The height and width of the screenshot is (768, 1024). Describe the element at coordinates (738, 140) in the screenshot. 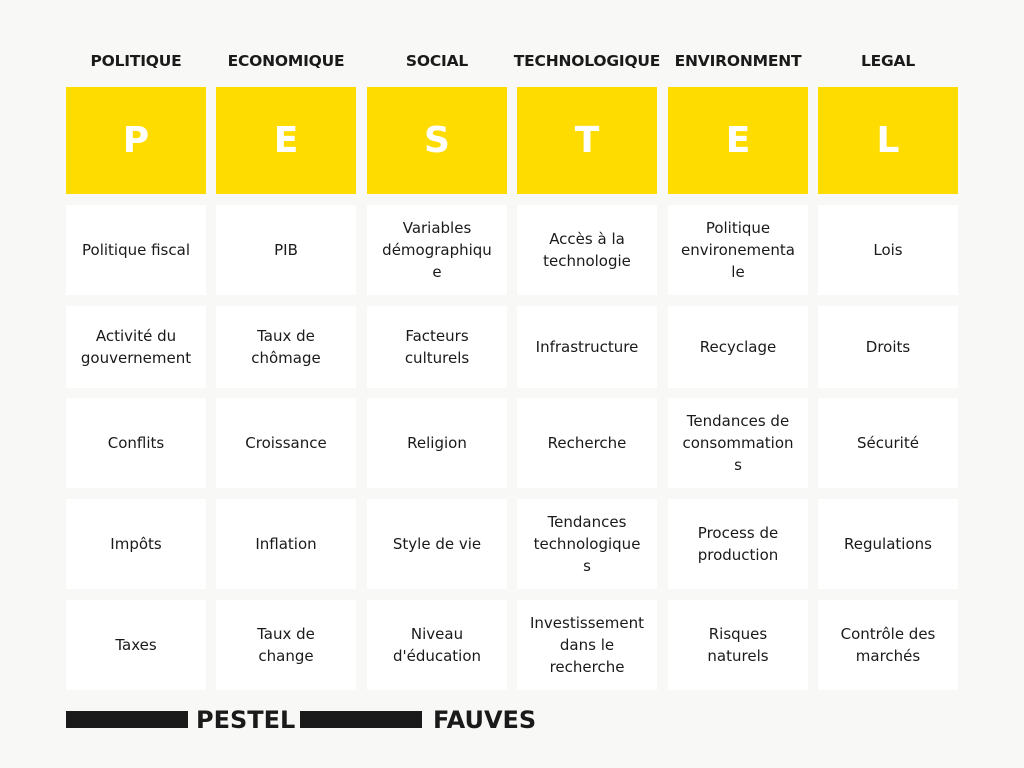

I see `letter-box-e2: E` at that location.